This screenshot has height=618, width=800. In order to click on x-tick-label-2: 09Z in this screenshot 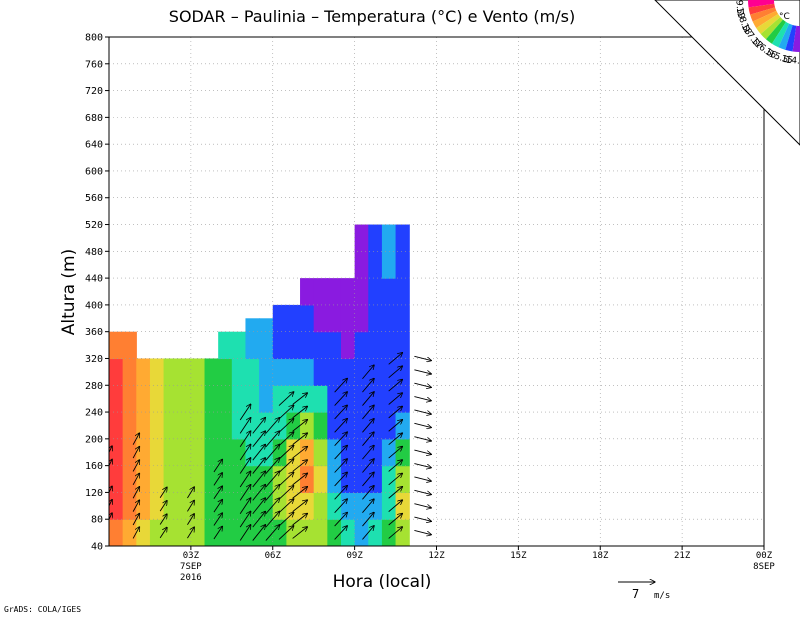, I will do `click(354, 556)`.